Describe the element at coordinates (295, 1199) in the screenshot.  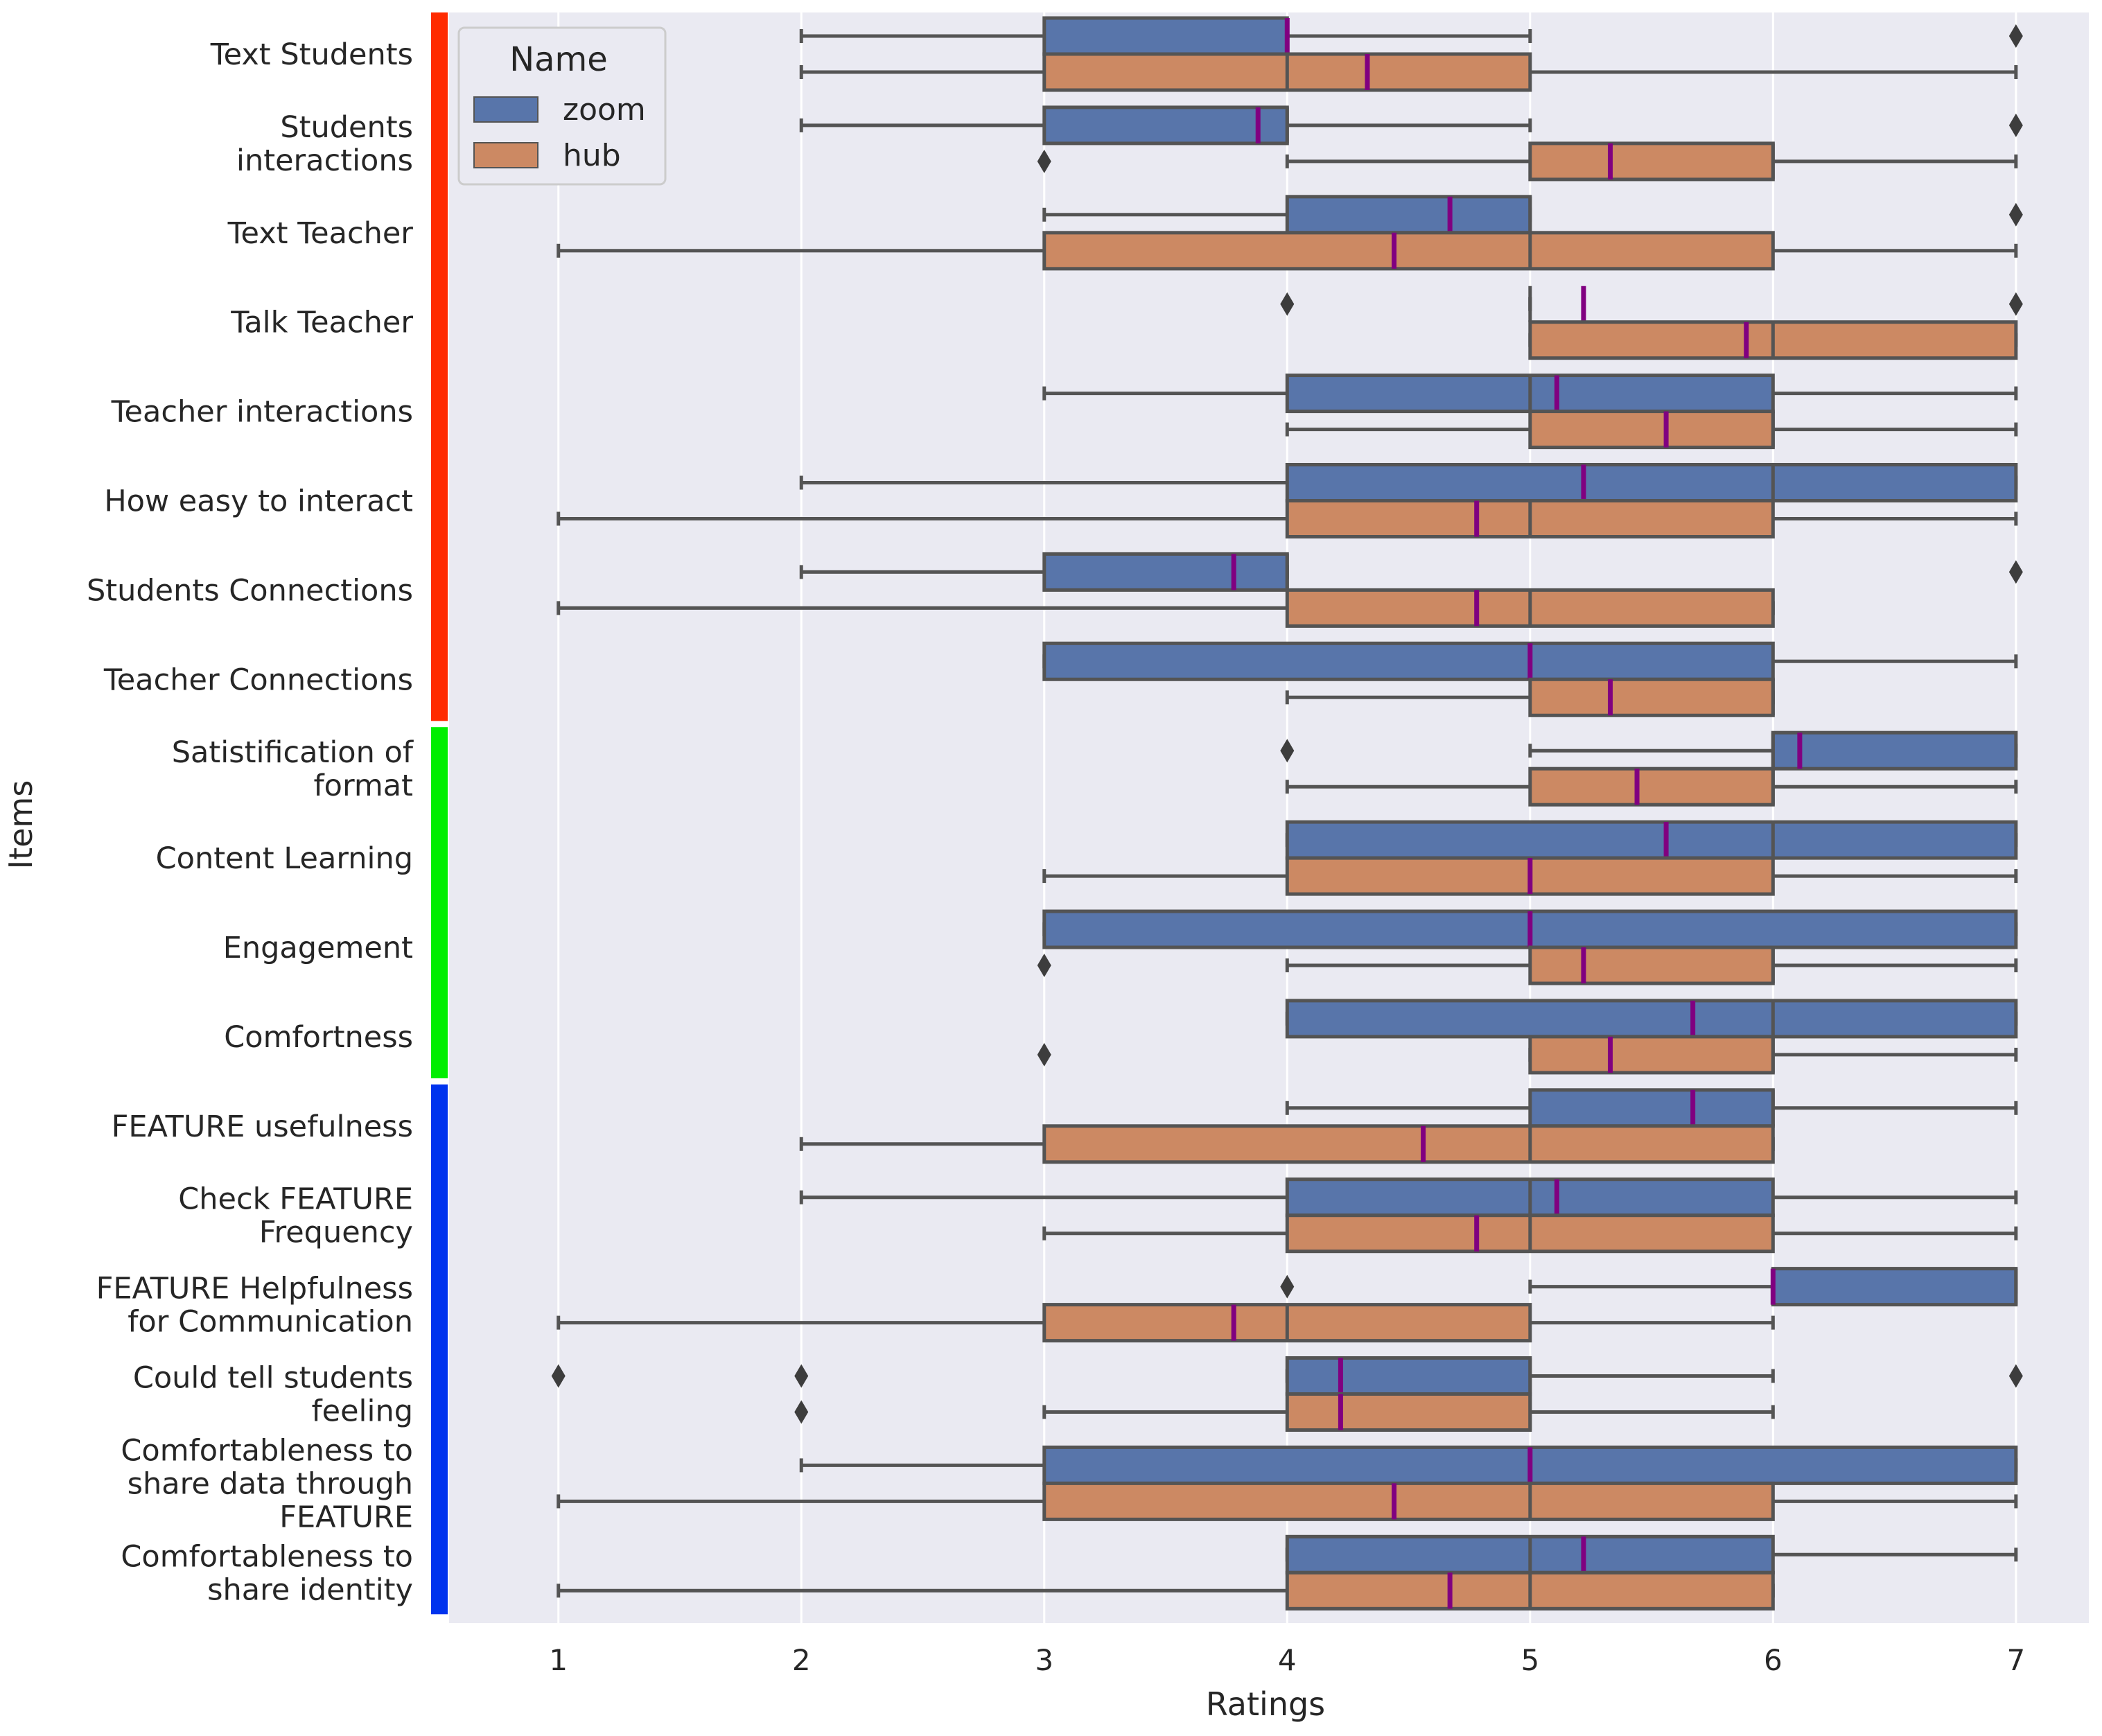
I see `category-label: Check FEATURE` at that location.